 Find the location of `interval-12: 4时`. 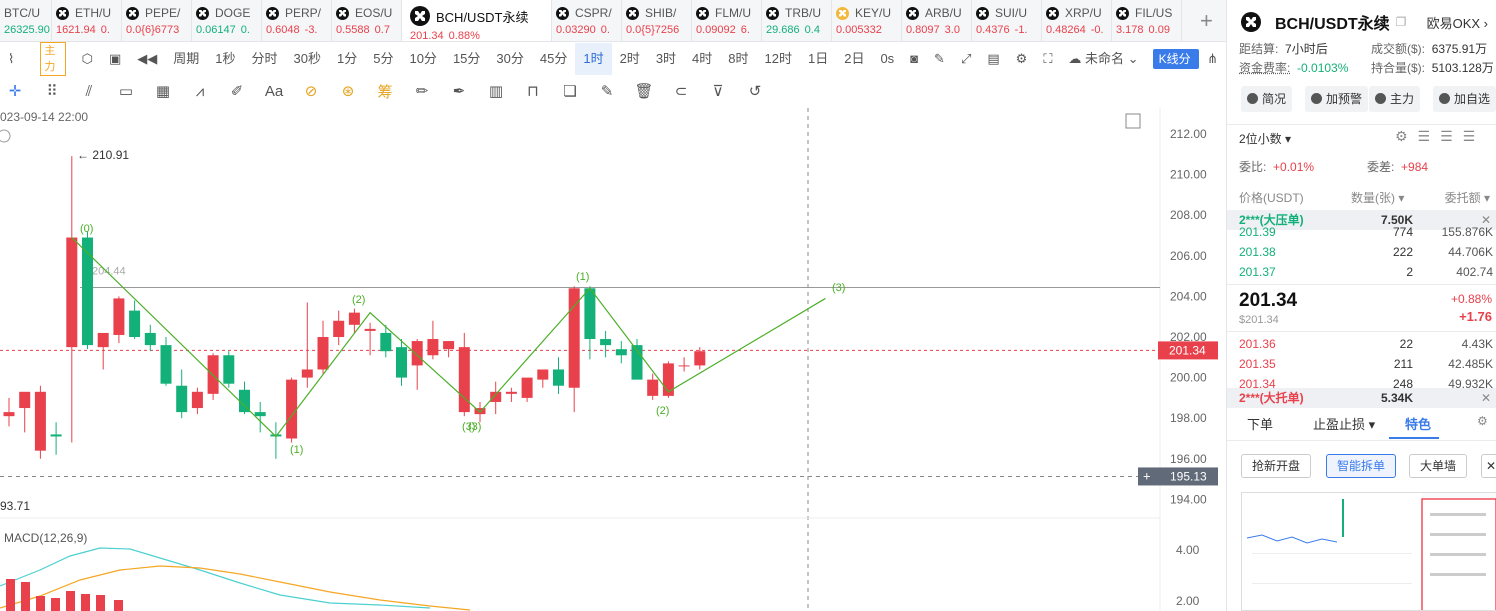

interval-12: 4时 is located at coordinates (702, 58).